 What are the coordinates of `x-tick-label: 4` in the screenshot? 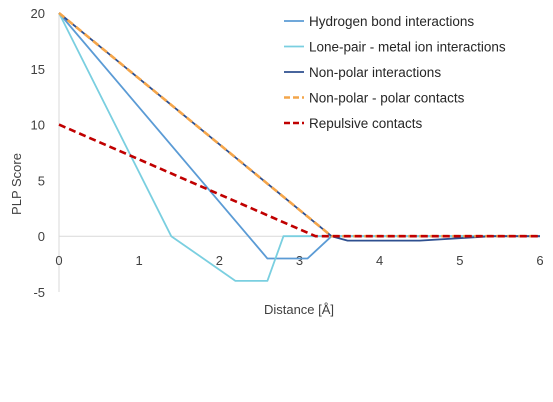 It's located at (379, 260).